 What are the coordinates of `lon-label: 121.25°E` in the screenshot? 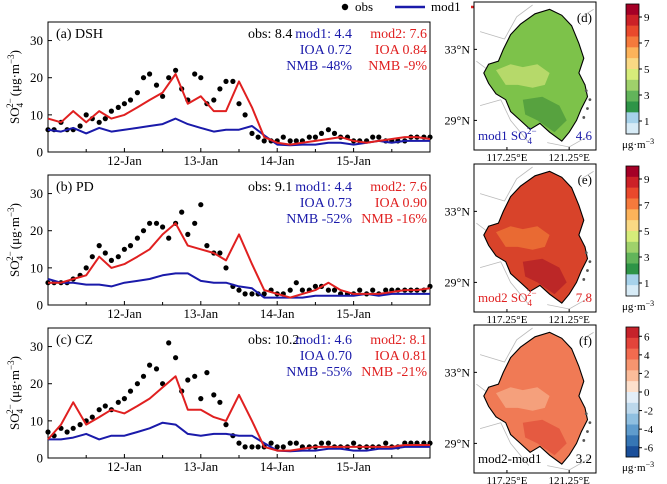 It's located at (569, 158).